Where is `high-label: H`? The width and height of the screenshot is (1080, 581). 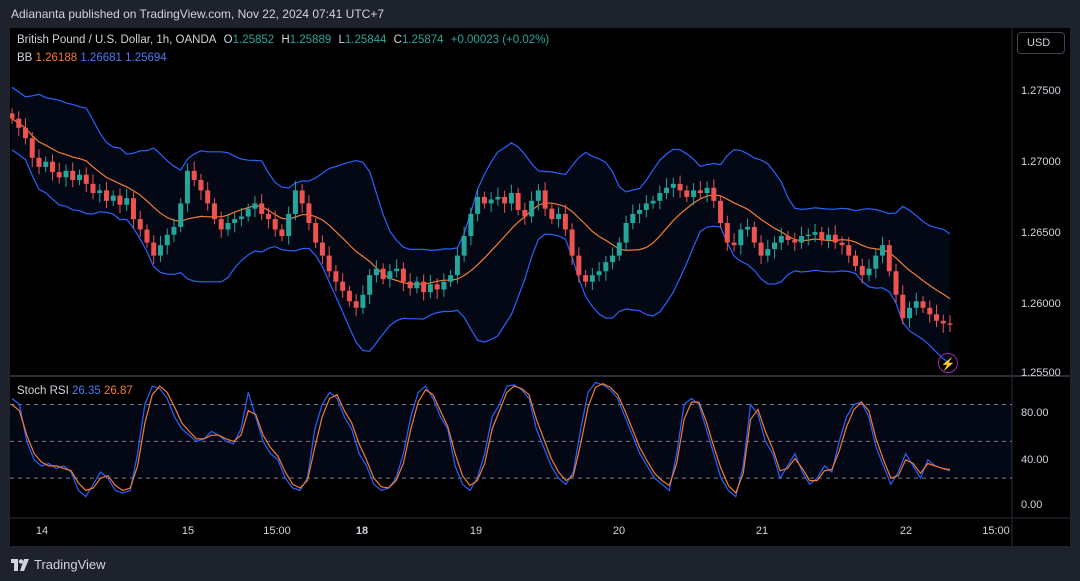 high-label: H is located at coordinates (285, 40).